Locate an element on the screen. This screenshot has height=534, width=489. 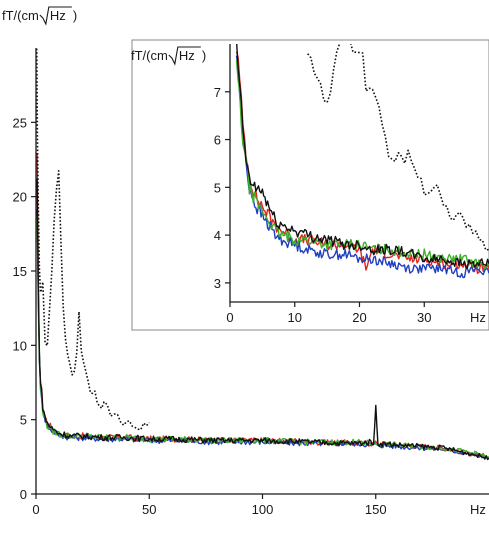
inset-x-tick-label: 30 is located at coordinates (424, 317).